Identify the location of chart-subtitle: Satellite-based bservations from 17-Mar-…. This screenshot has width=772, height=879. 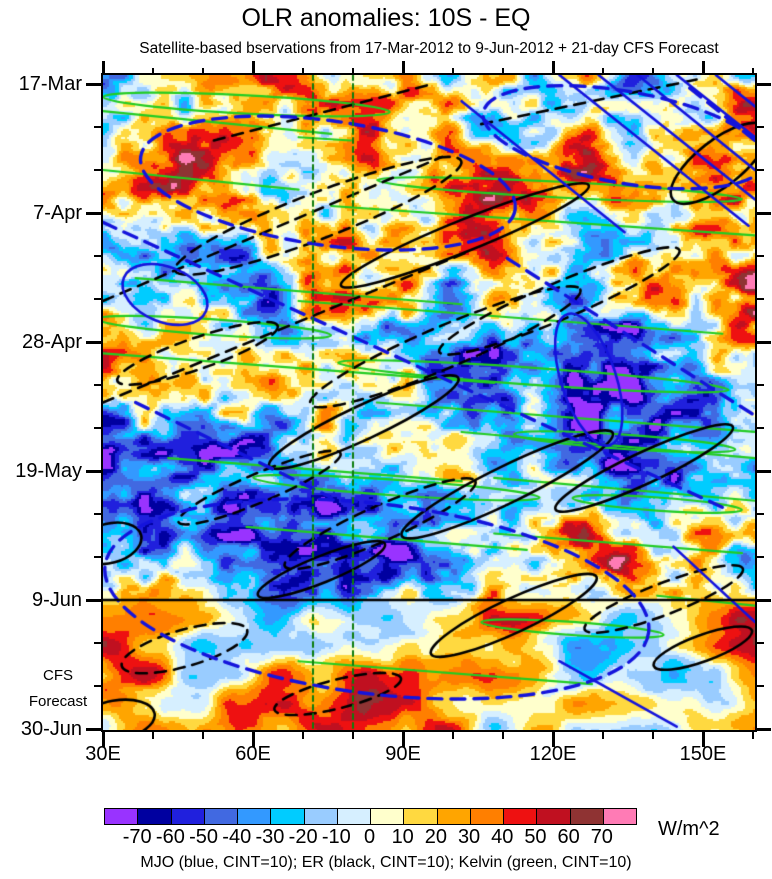
(429, 48).